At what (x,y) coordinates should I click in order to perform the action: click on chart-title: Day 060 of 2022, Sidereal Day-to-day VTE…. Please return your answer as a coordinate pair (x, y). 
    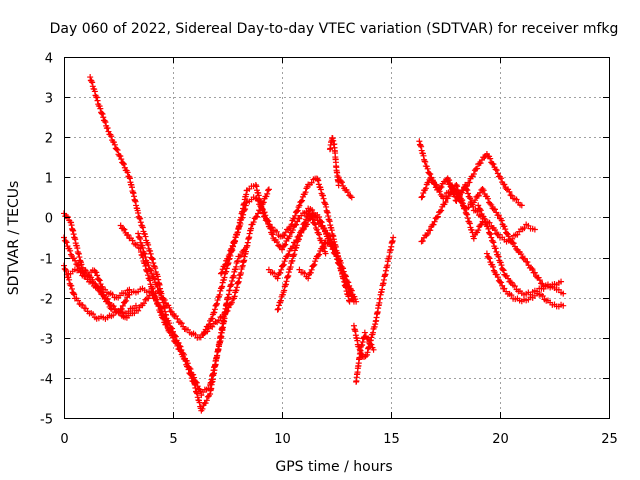
    Looking at the image, I should click on (334, 29).